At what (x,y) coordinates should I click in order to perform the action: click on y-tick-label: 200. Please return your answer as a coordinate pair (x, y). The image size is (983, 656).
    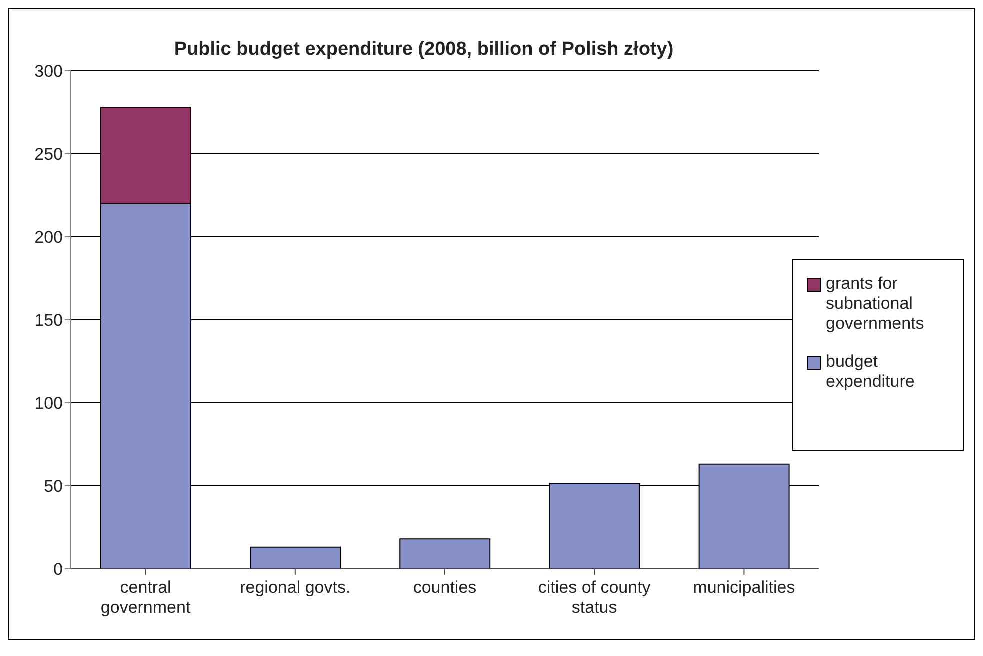
    Looking at the image, I should click on (48, 238).